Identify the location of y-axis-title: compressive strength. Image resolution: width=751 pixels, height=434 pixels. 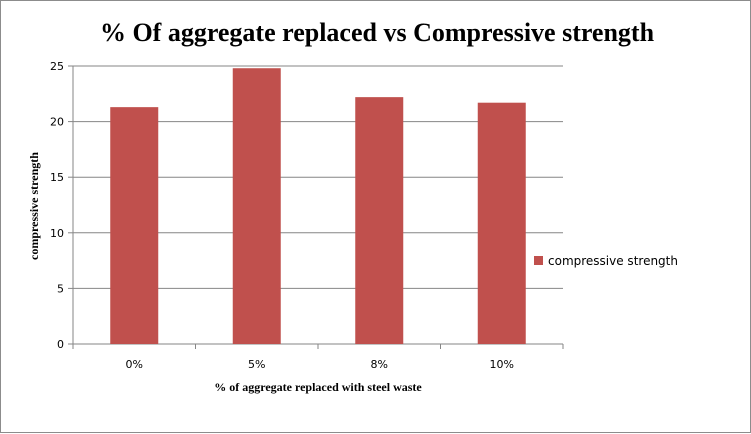
(34, 206).